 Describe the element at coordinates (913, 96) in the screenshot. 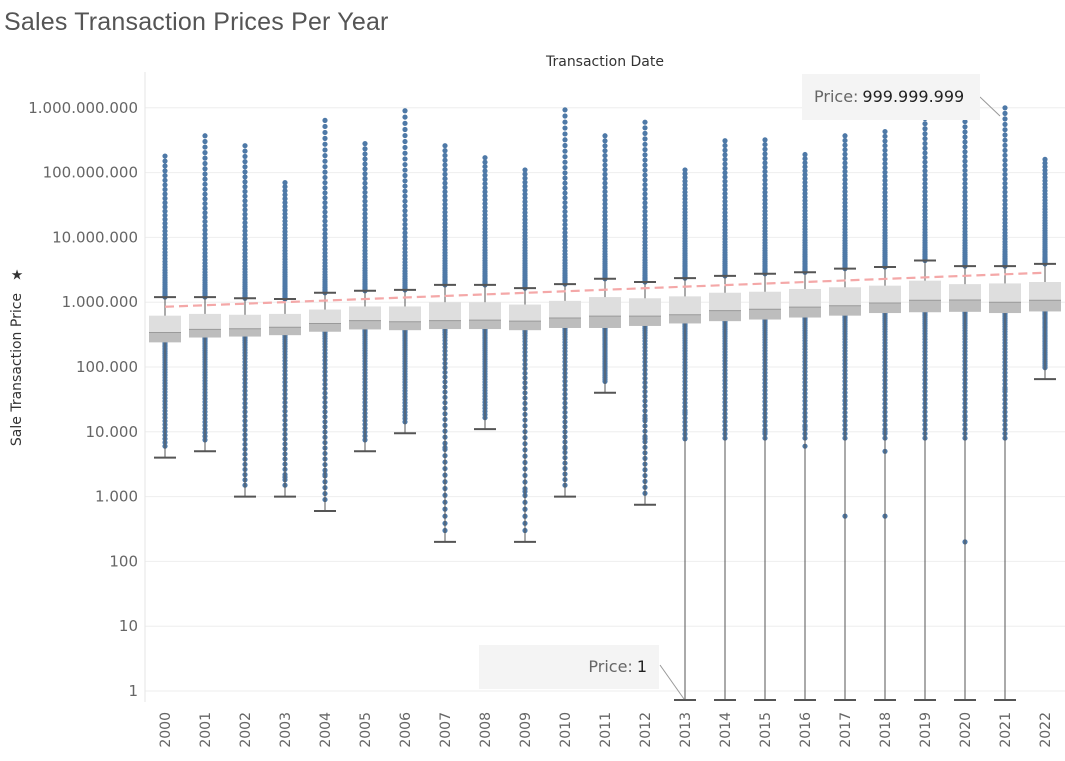

I see `tooltip-max-value: 999.999.999` at that location.